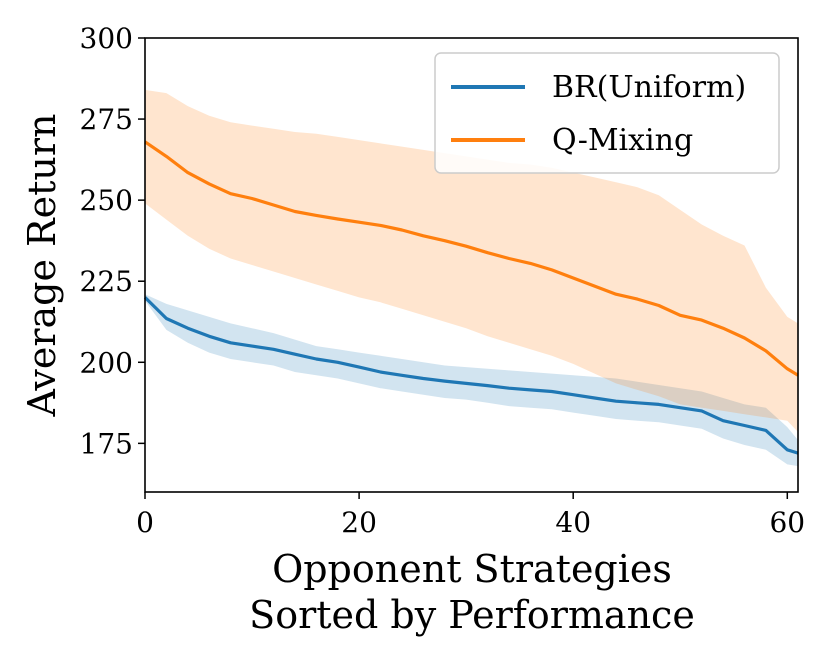 The height and width of the screenshot is (664, 830). Describe the element at coordinates (106, 200) in the screenshot. I see `y-tick-label-250: 250` at that location.